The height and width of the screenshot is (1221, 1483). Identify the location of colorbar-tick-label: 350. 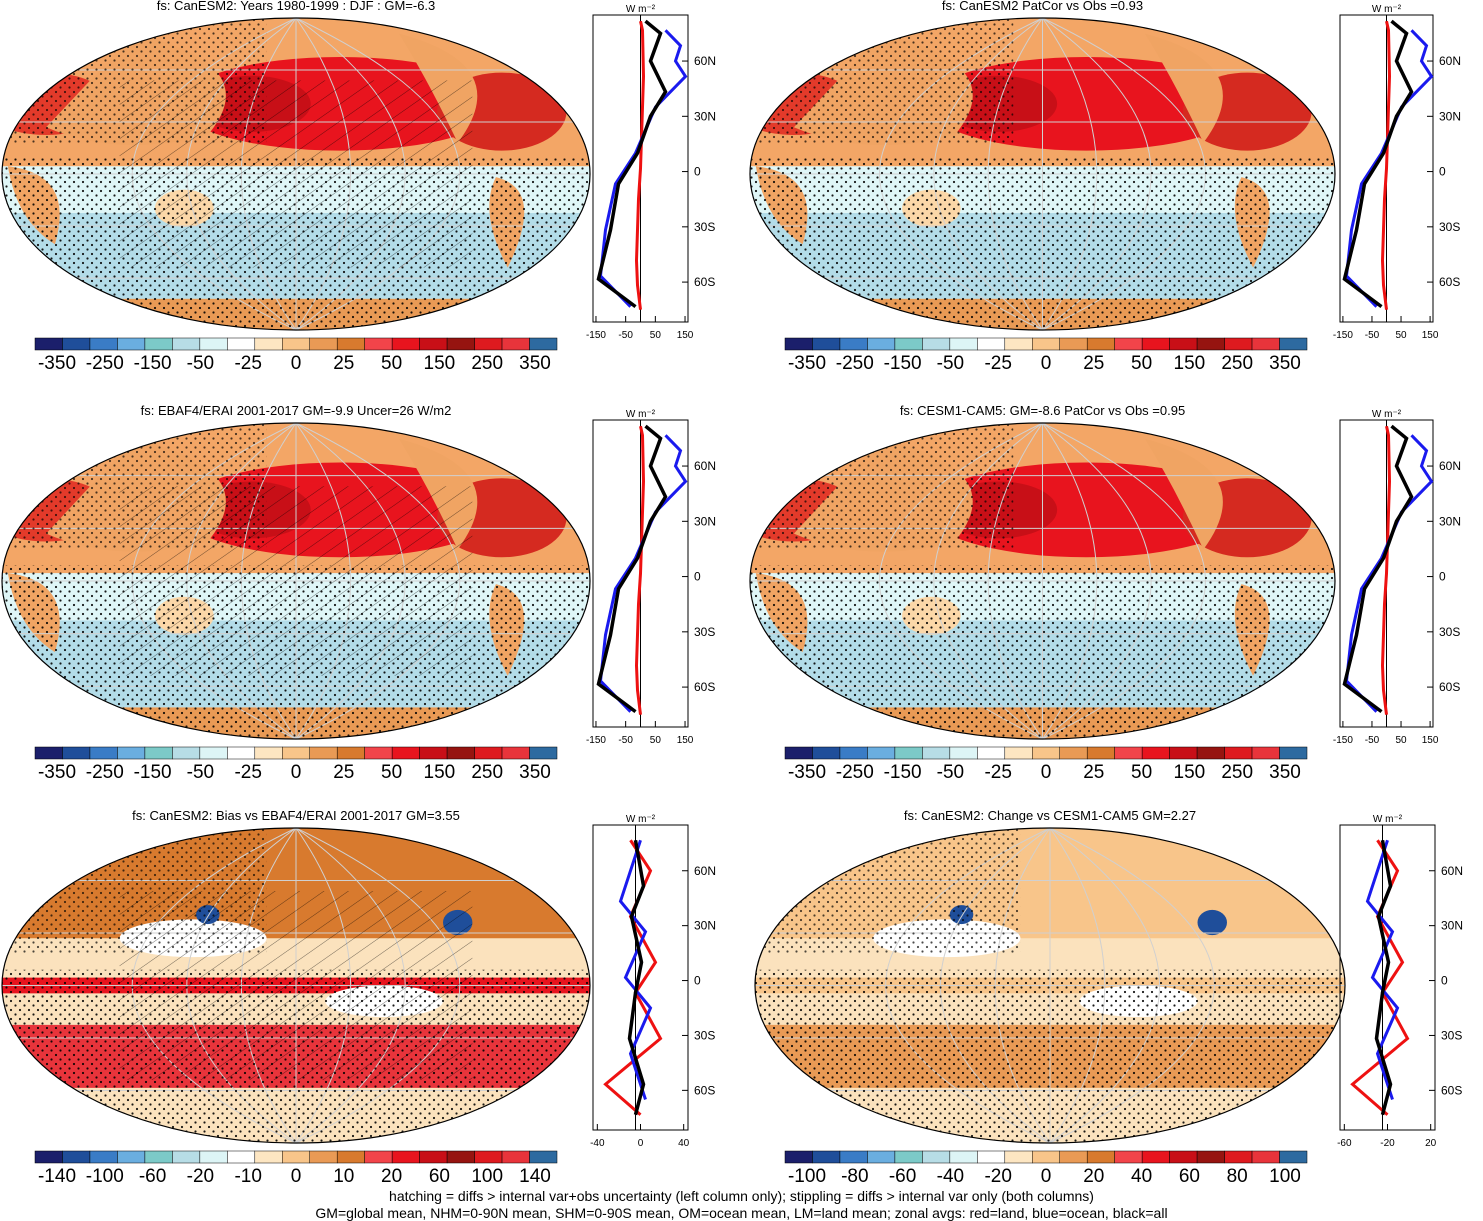
(535, 363).